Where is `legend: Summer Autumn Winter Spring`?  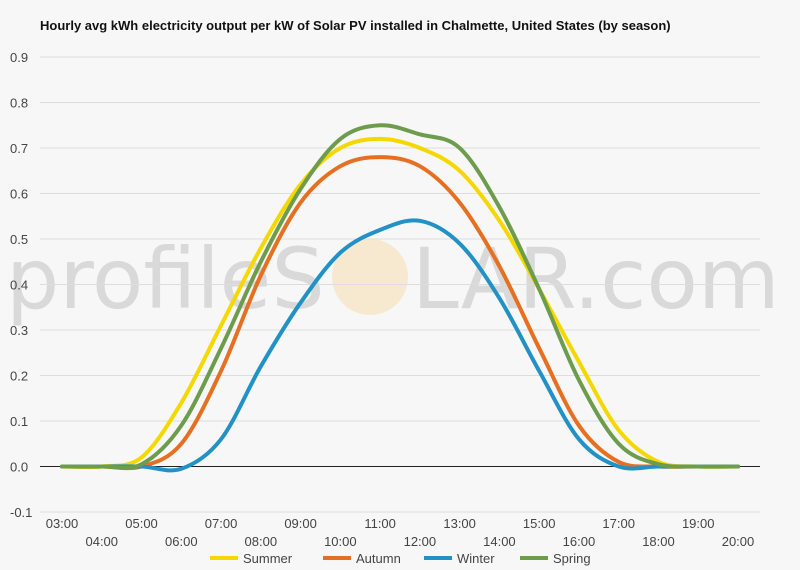
legend: Summer Autumn Winter Spring is located at coordinates (400, 558).